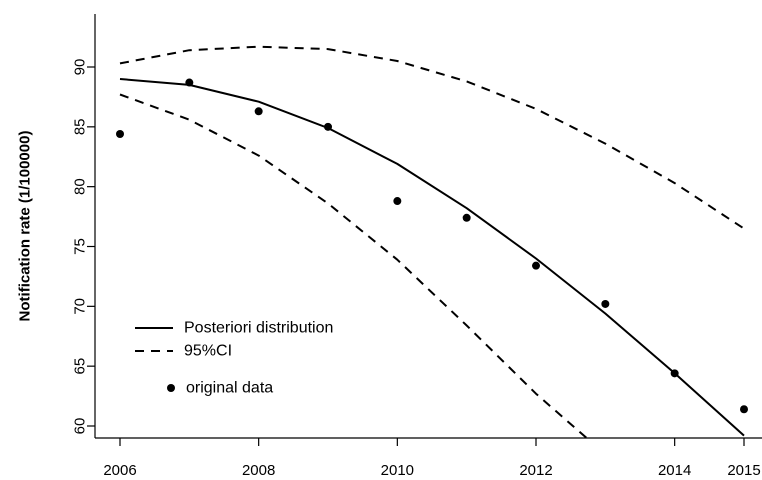 Image resolution: width=762 pixels, height=480 pixels. Describe the element at coordinates (258, 328) in the screenshot. I see `legend-label: Posteriori distribution` at that location.